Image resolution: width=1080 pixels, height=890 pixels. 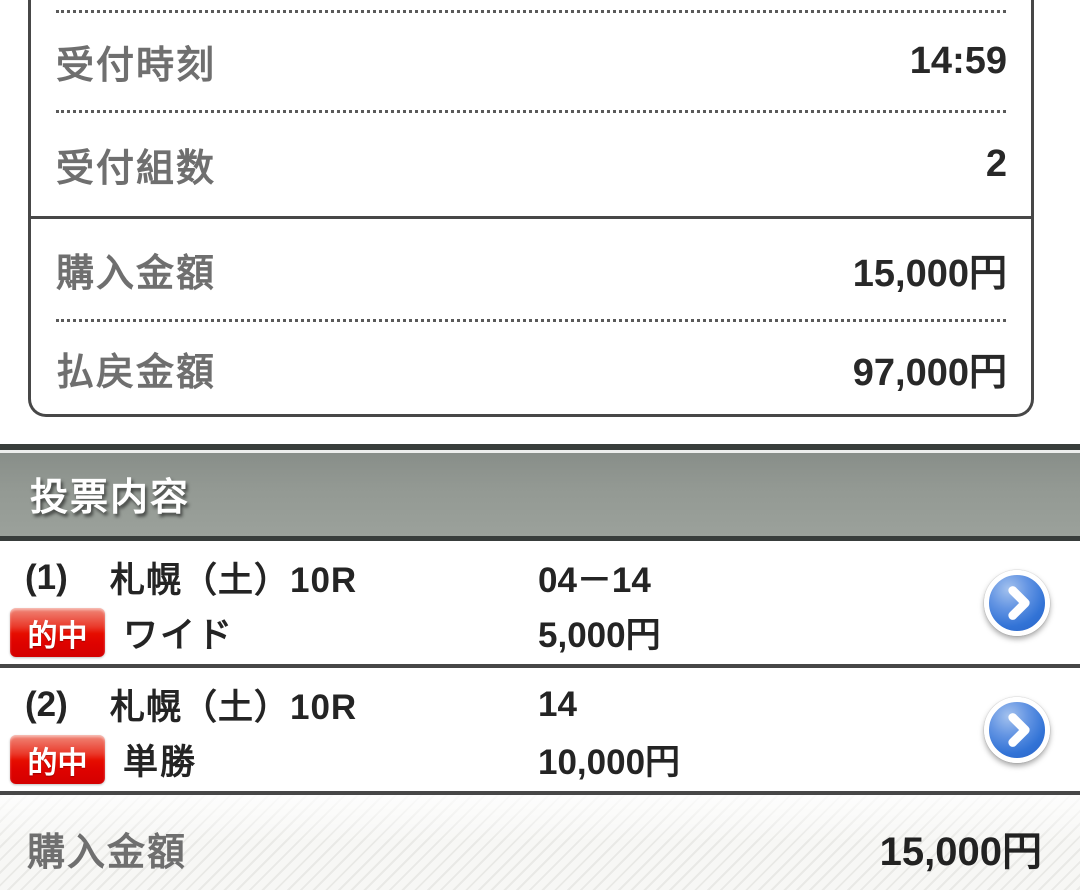 What do you see at coordinates (599, 635) in the screenshot?
I see `amount-label: 5,000円` at bounding box center [599, 635].